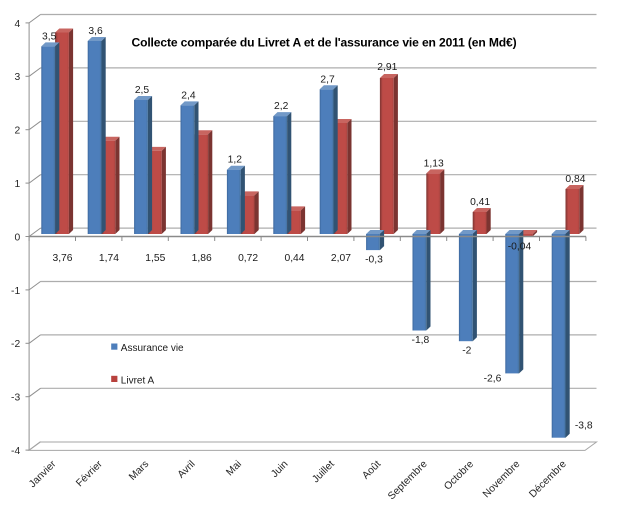  I want to click on svg-text: 2,07, so click(341, 258).